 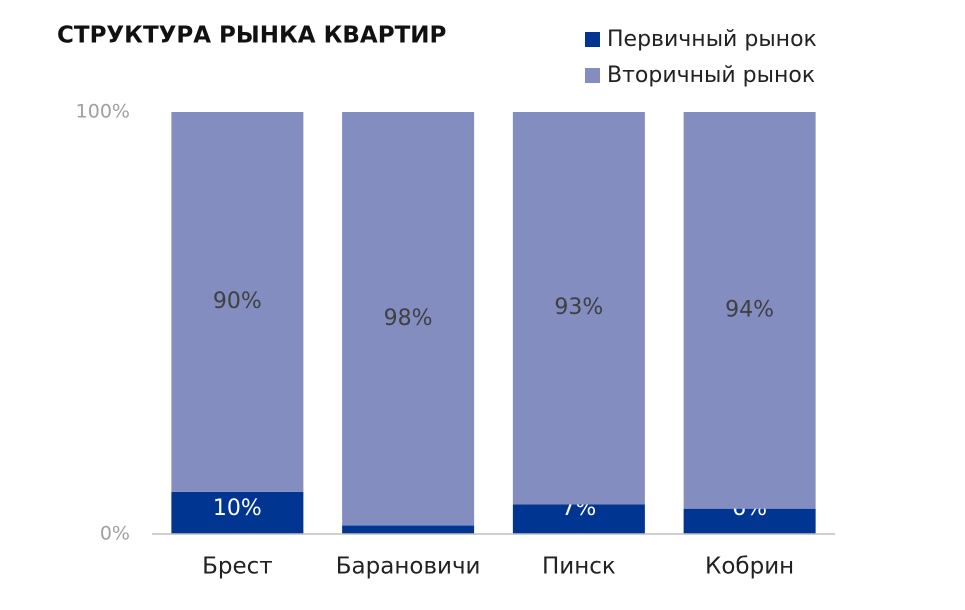 I want to click on value-label: 94%, so click(x=749, y=309).